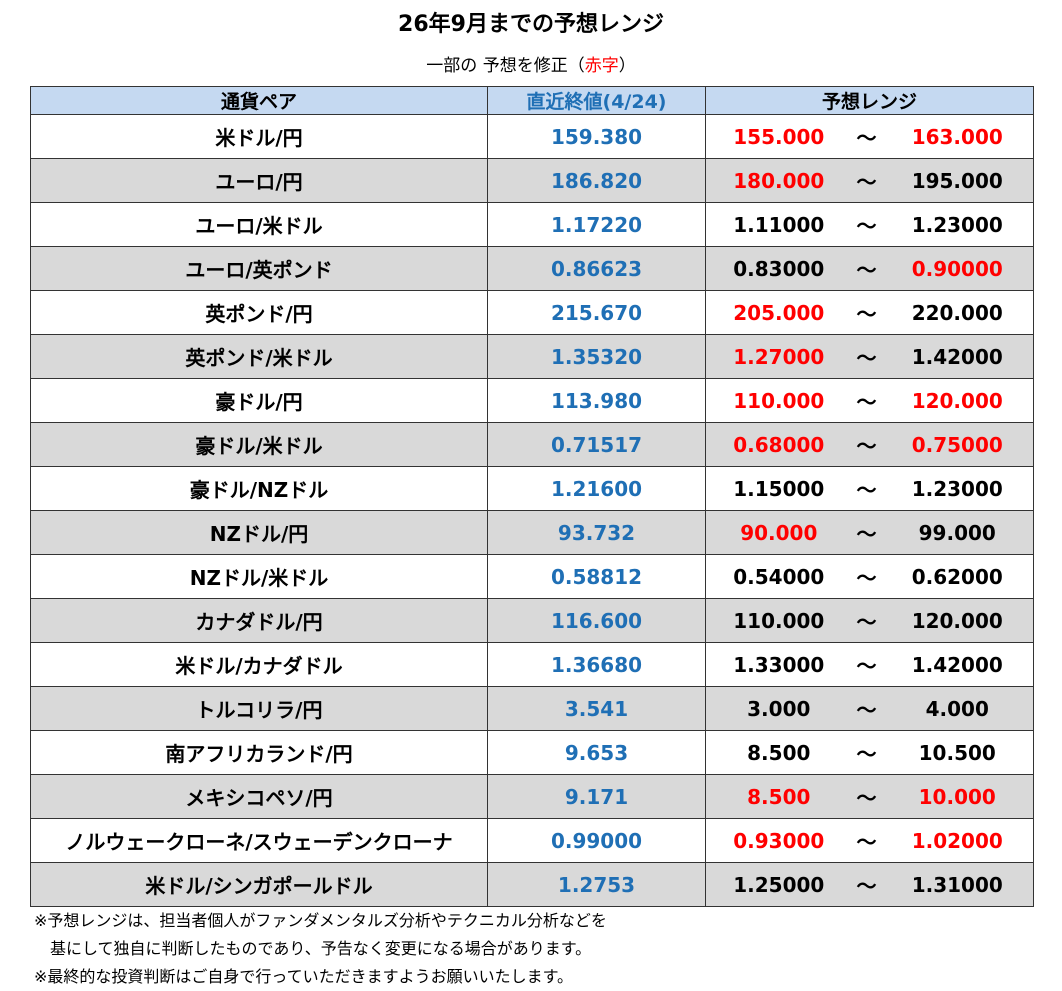 The image size is (1062, 991). Describe the element at coordinates (259, 356) in the screenshot. I see `pair-cell: 英ポンド/米ドル` at that location.